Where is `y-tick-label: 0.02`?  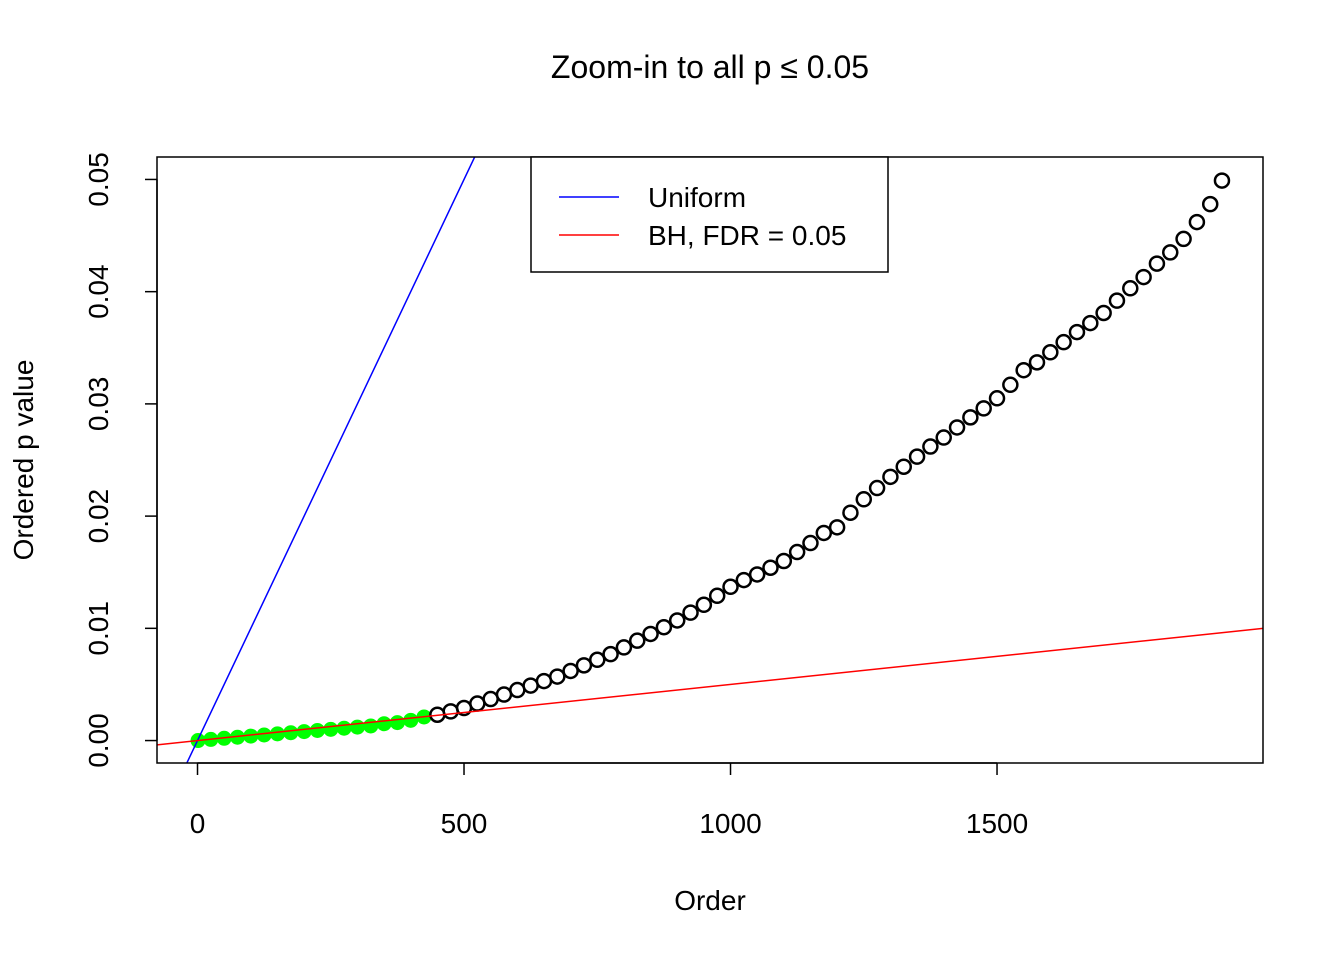
y-tick-label: 0.02 is located at coordinates (98, 516).